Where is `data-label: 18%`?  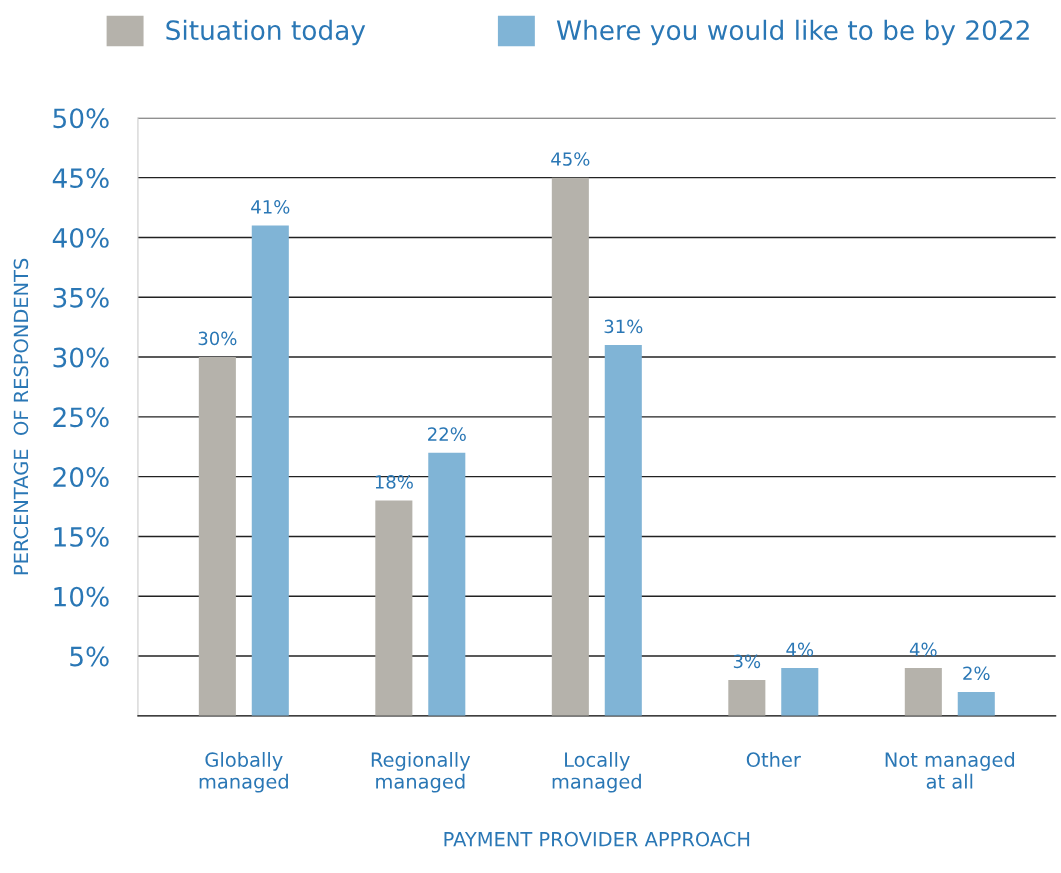 data-label: 18% is located at coordinates (394, 482).